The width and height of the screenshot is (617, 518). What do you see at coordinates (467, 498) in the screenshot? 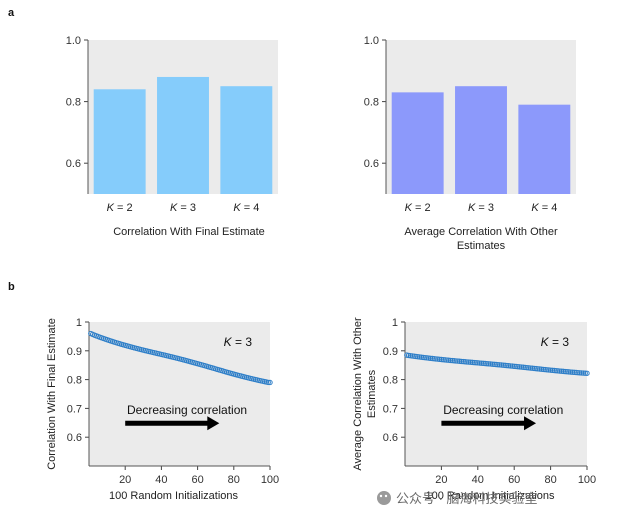
I see `watermark-text: 公众号 · 脑海科技实验室` at bounding box center [467, 498].